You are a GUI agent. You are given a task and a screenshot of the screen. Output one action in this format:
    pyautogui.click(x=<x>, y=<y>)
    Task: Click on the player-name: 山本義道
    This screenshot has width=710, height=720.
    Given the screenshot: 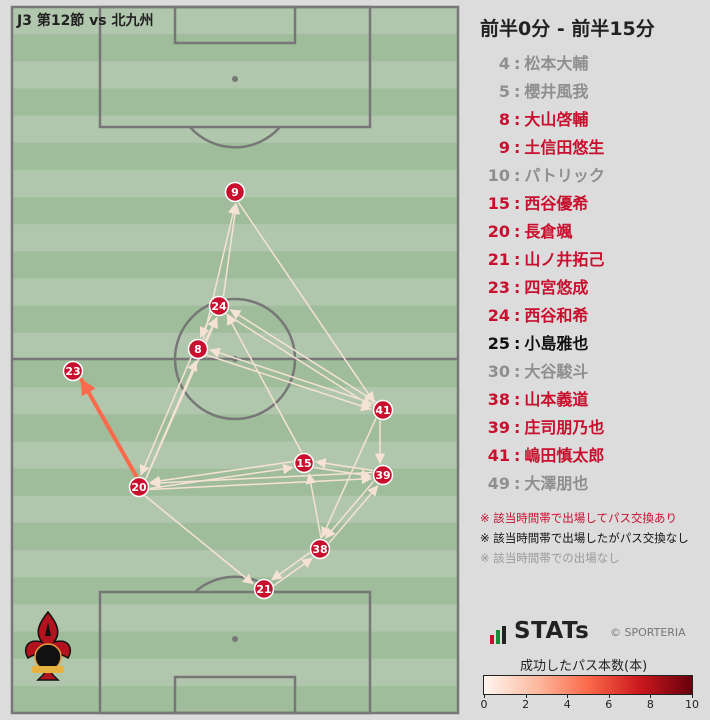 What is the action you would take?
    pyautogui.click(x=556, y=399)
    